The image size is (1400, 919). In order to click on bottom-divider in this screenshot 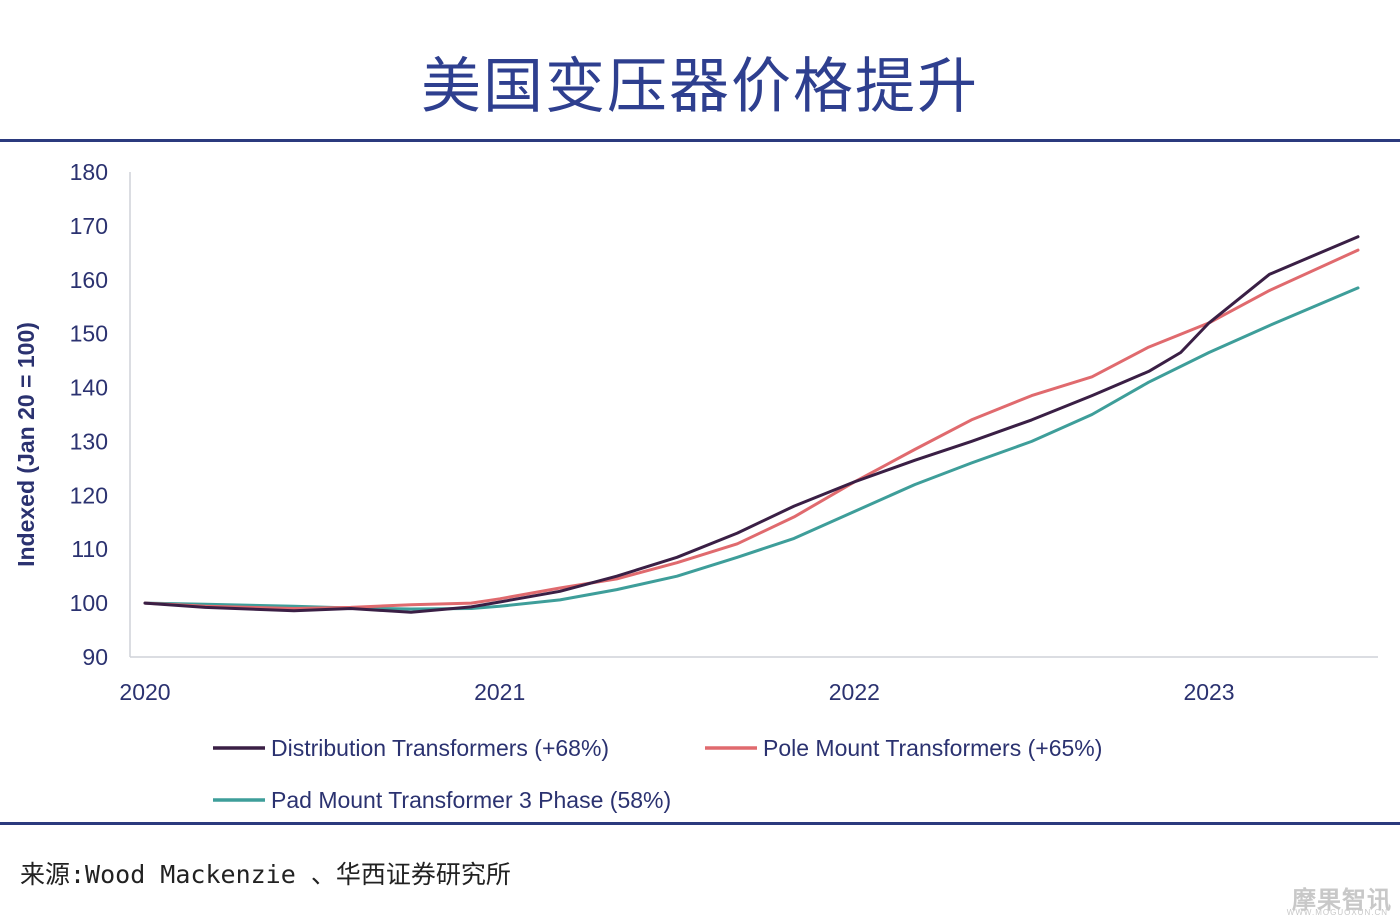, I will do `click(700, 823)`.